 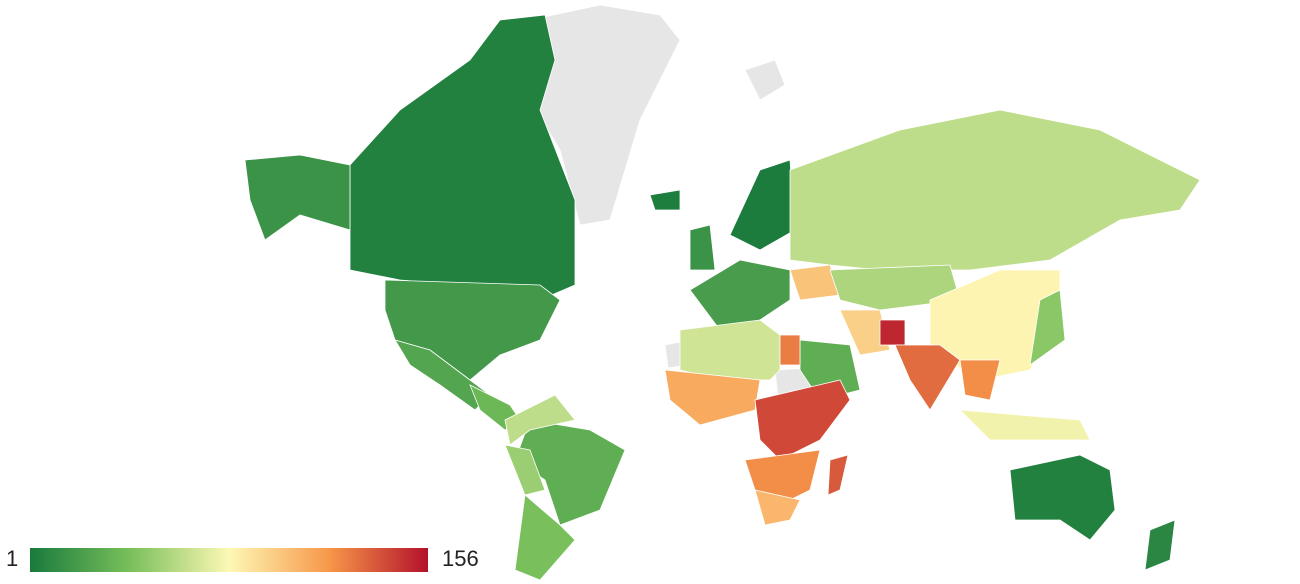 I want to click on legend-min: 1, so click(x=12, y=558).